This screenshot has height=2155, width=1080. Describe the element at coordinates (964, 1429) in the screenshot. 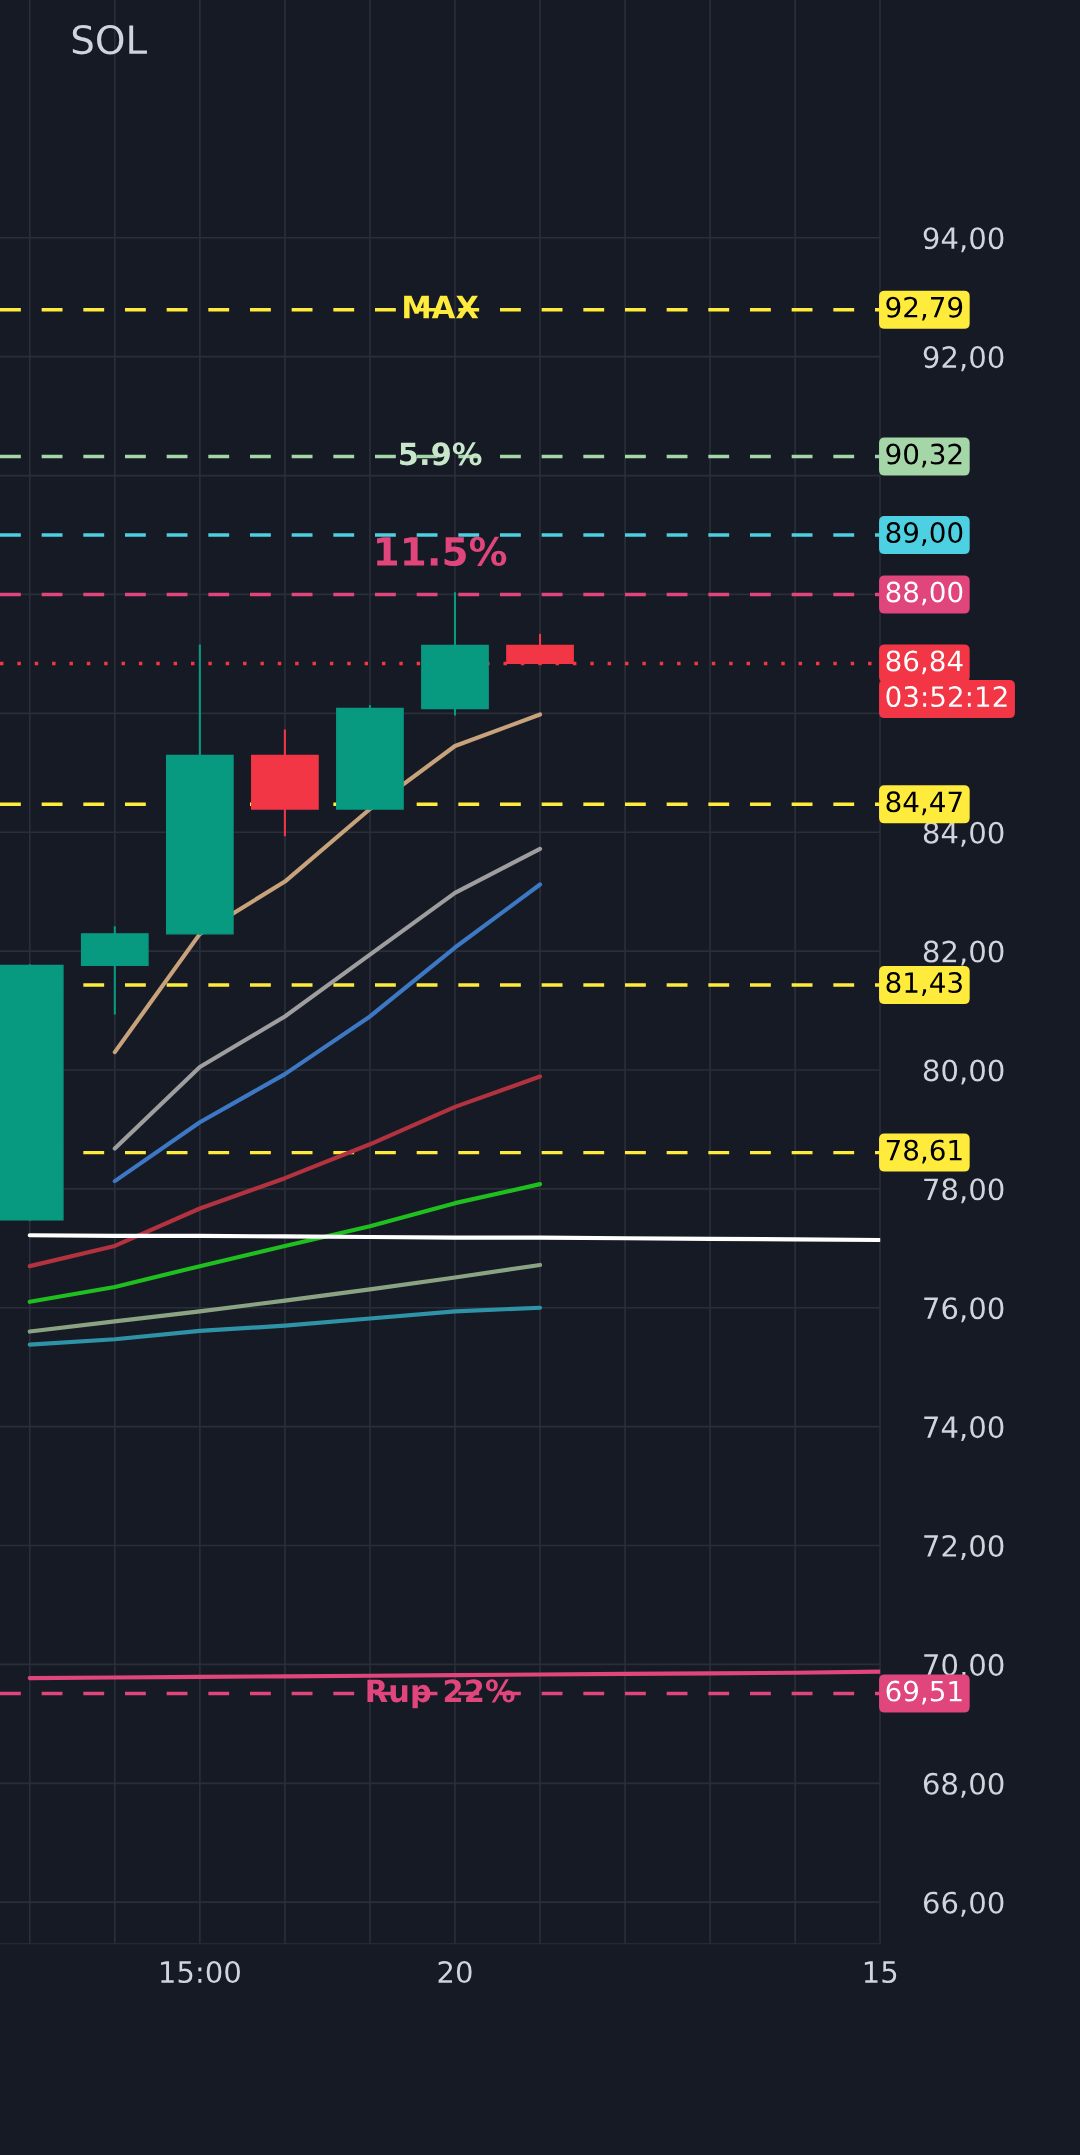

I see `y-tick-label: 74,00` at that location.